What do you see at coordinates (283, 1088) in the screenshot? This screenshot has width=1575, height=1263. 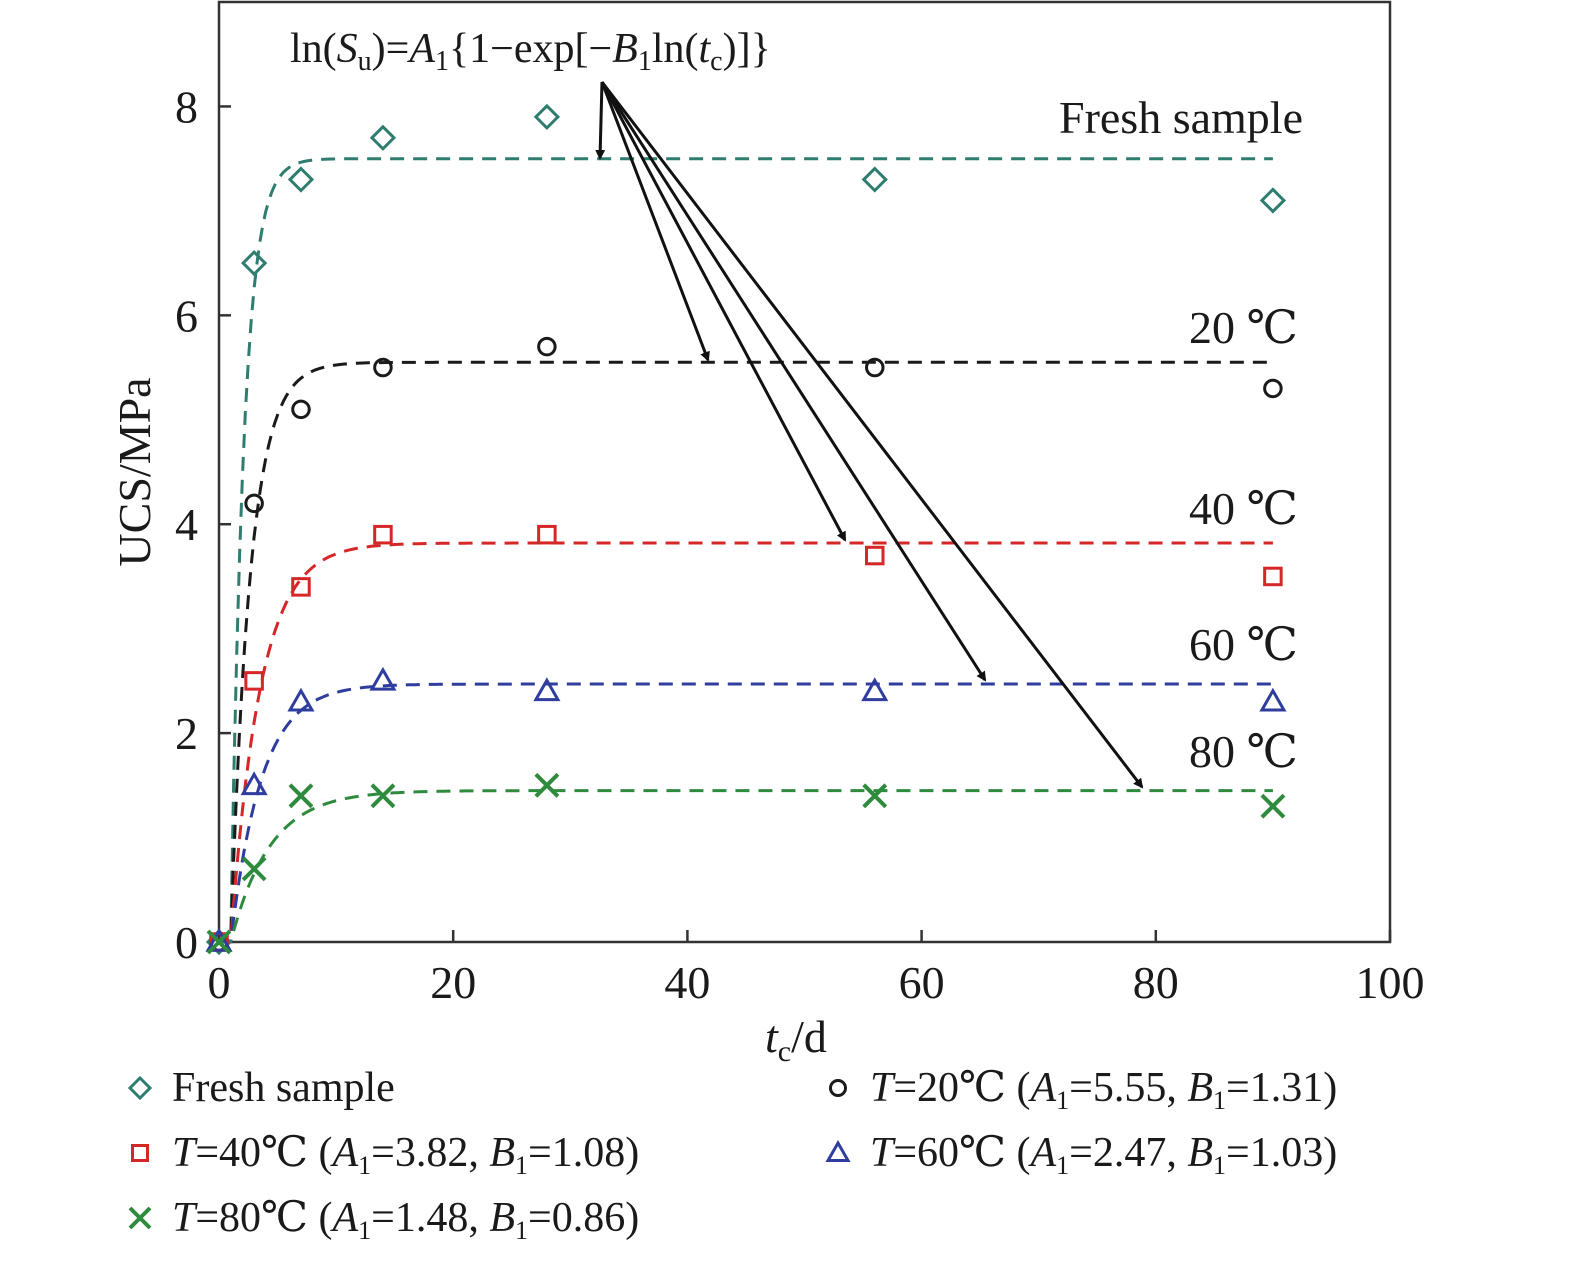 I see `legend-fresh: Fresh sample` at bounding box center [283, 1088].